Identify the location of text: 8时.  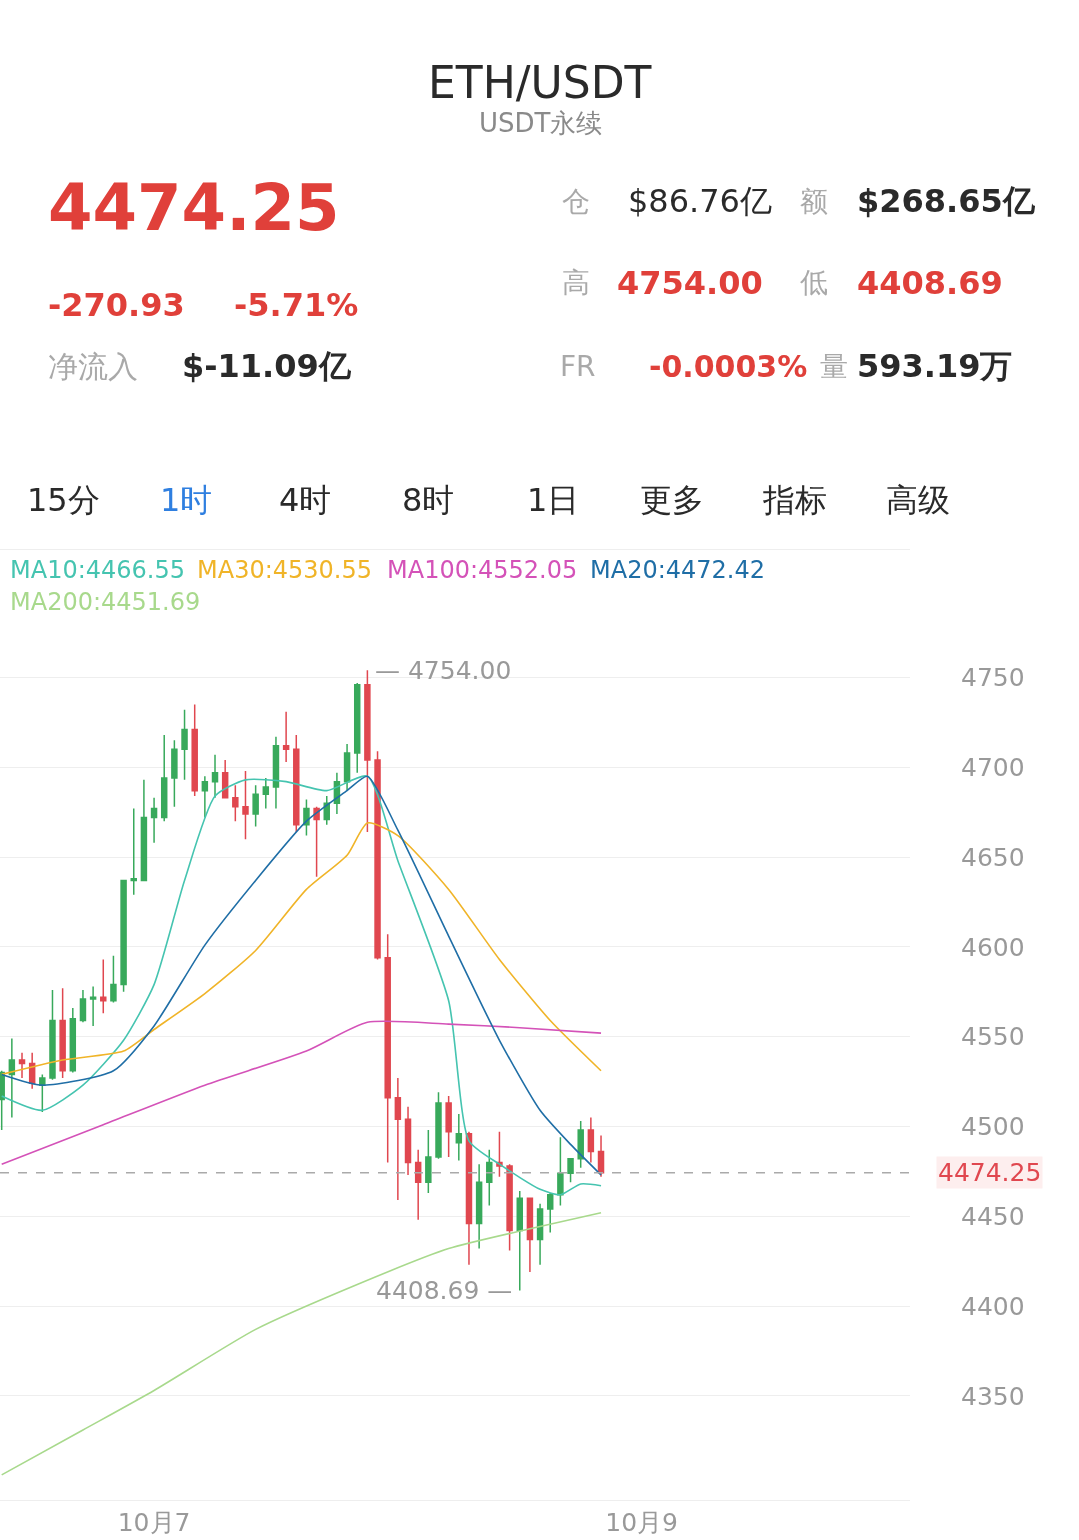
(428, 500).